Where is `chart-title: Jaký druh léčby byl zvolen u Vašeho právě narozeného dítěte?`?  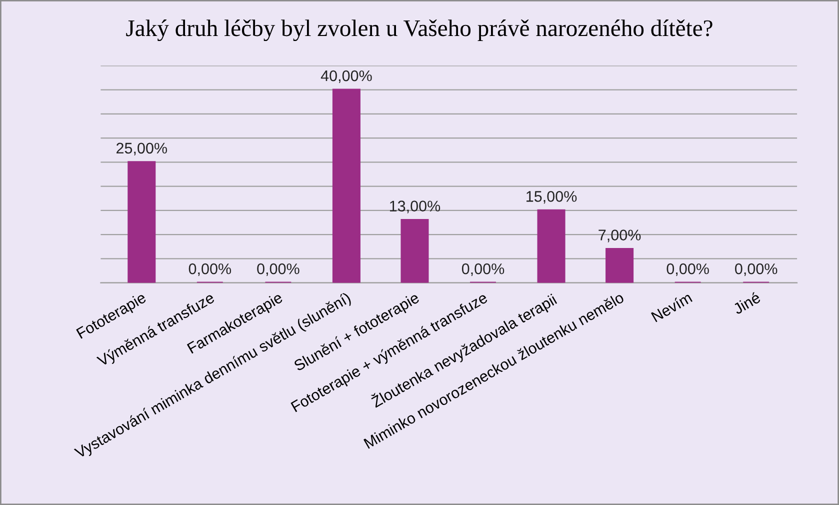
chart-title: Jaký druh léčby byl zvolen u Vašeho právě narozeného dítěte? is located at coordinates (419, 31).